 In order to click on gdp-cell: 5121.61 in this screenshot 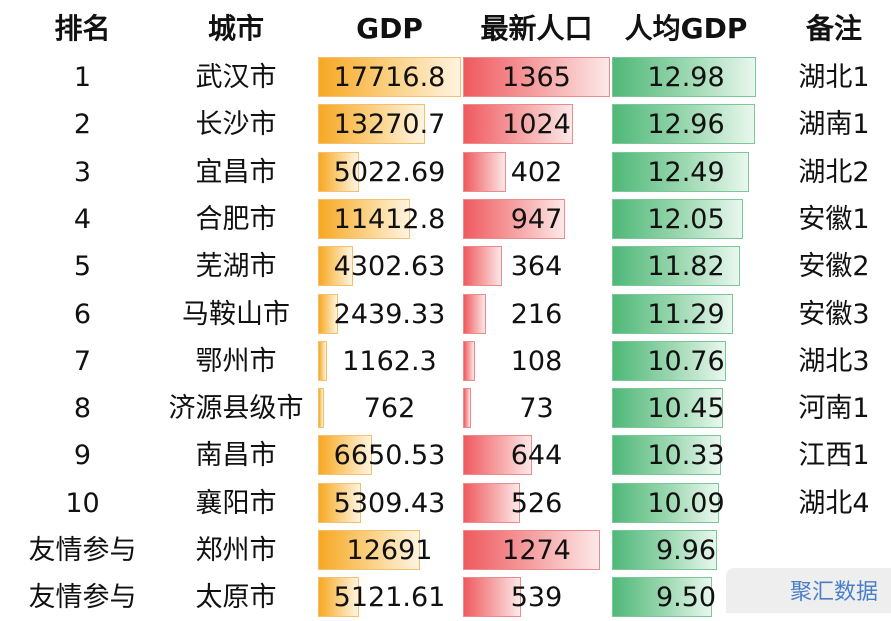, I will do `click(389, 598)`.